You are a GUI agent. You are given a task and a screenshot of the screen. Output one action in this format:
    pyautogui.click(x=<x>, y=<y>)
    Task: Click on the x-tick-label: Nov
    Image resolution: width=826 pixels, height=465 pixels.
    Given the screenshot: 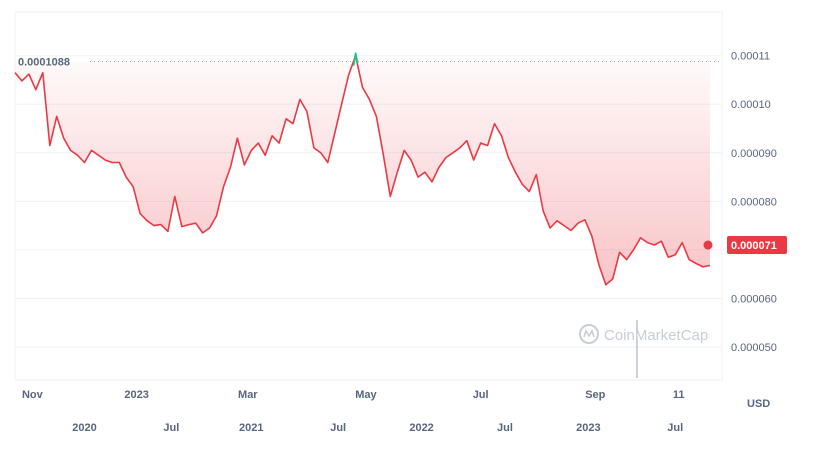 What is the action you would take?
    pyautogui.click(x=33, y=395)
    